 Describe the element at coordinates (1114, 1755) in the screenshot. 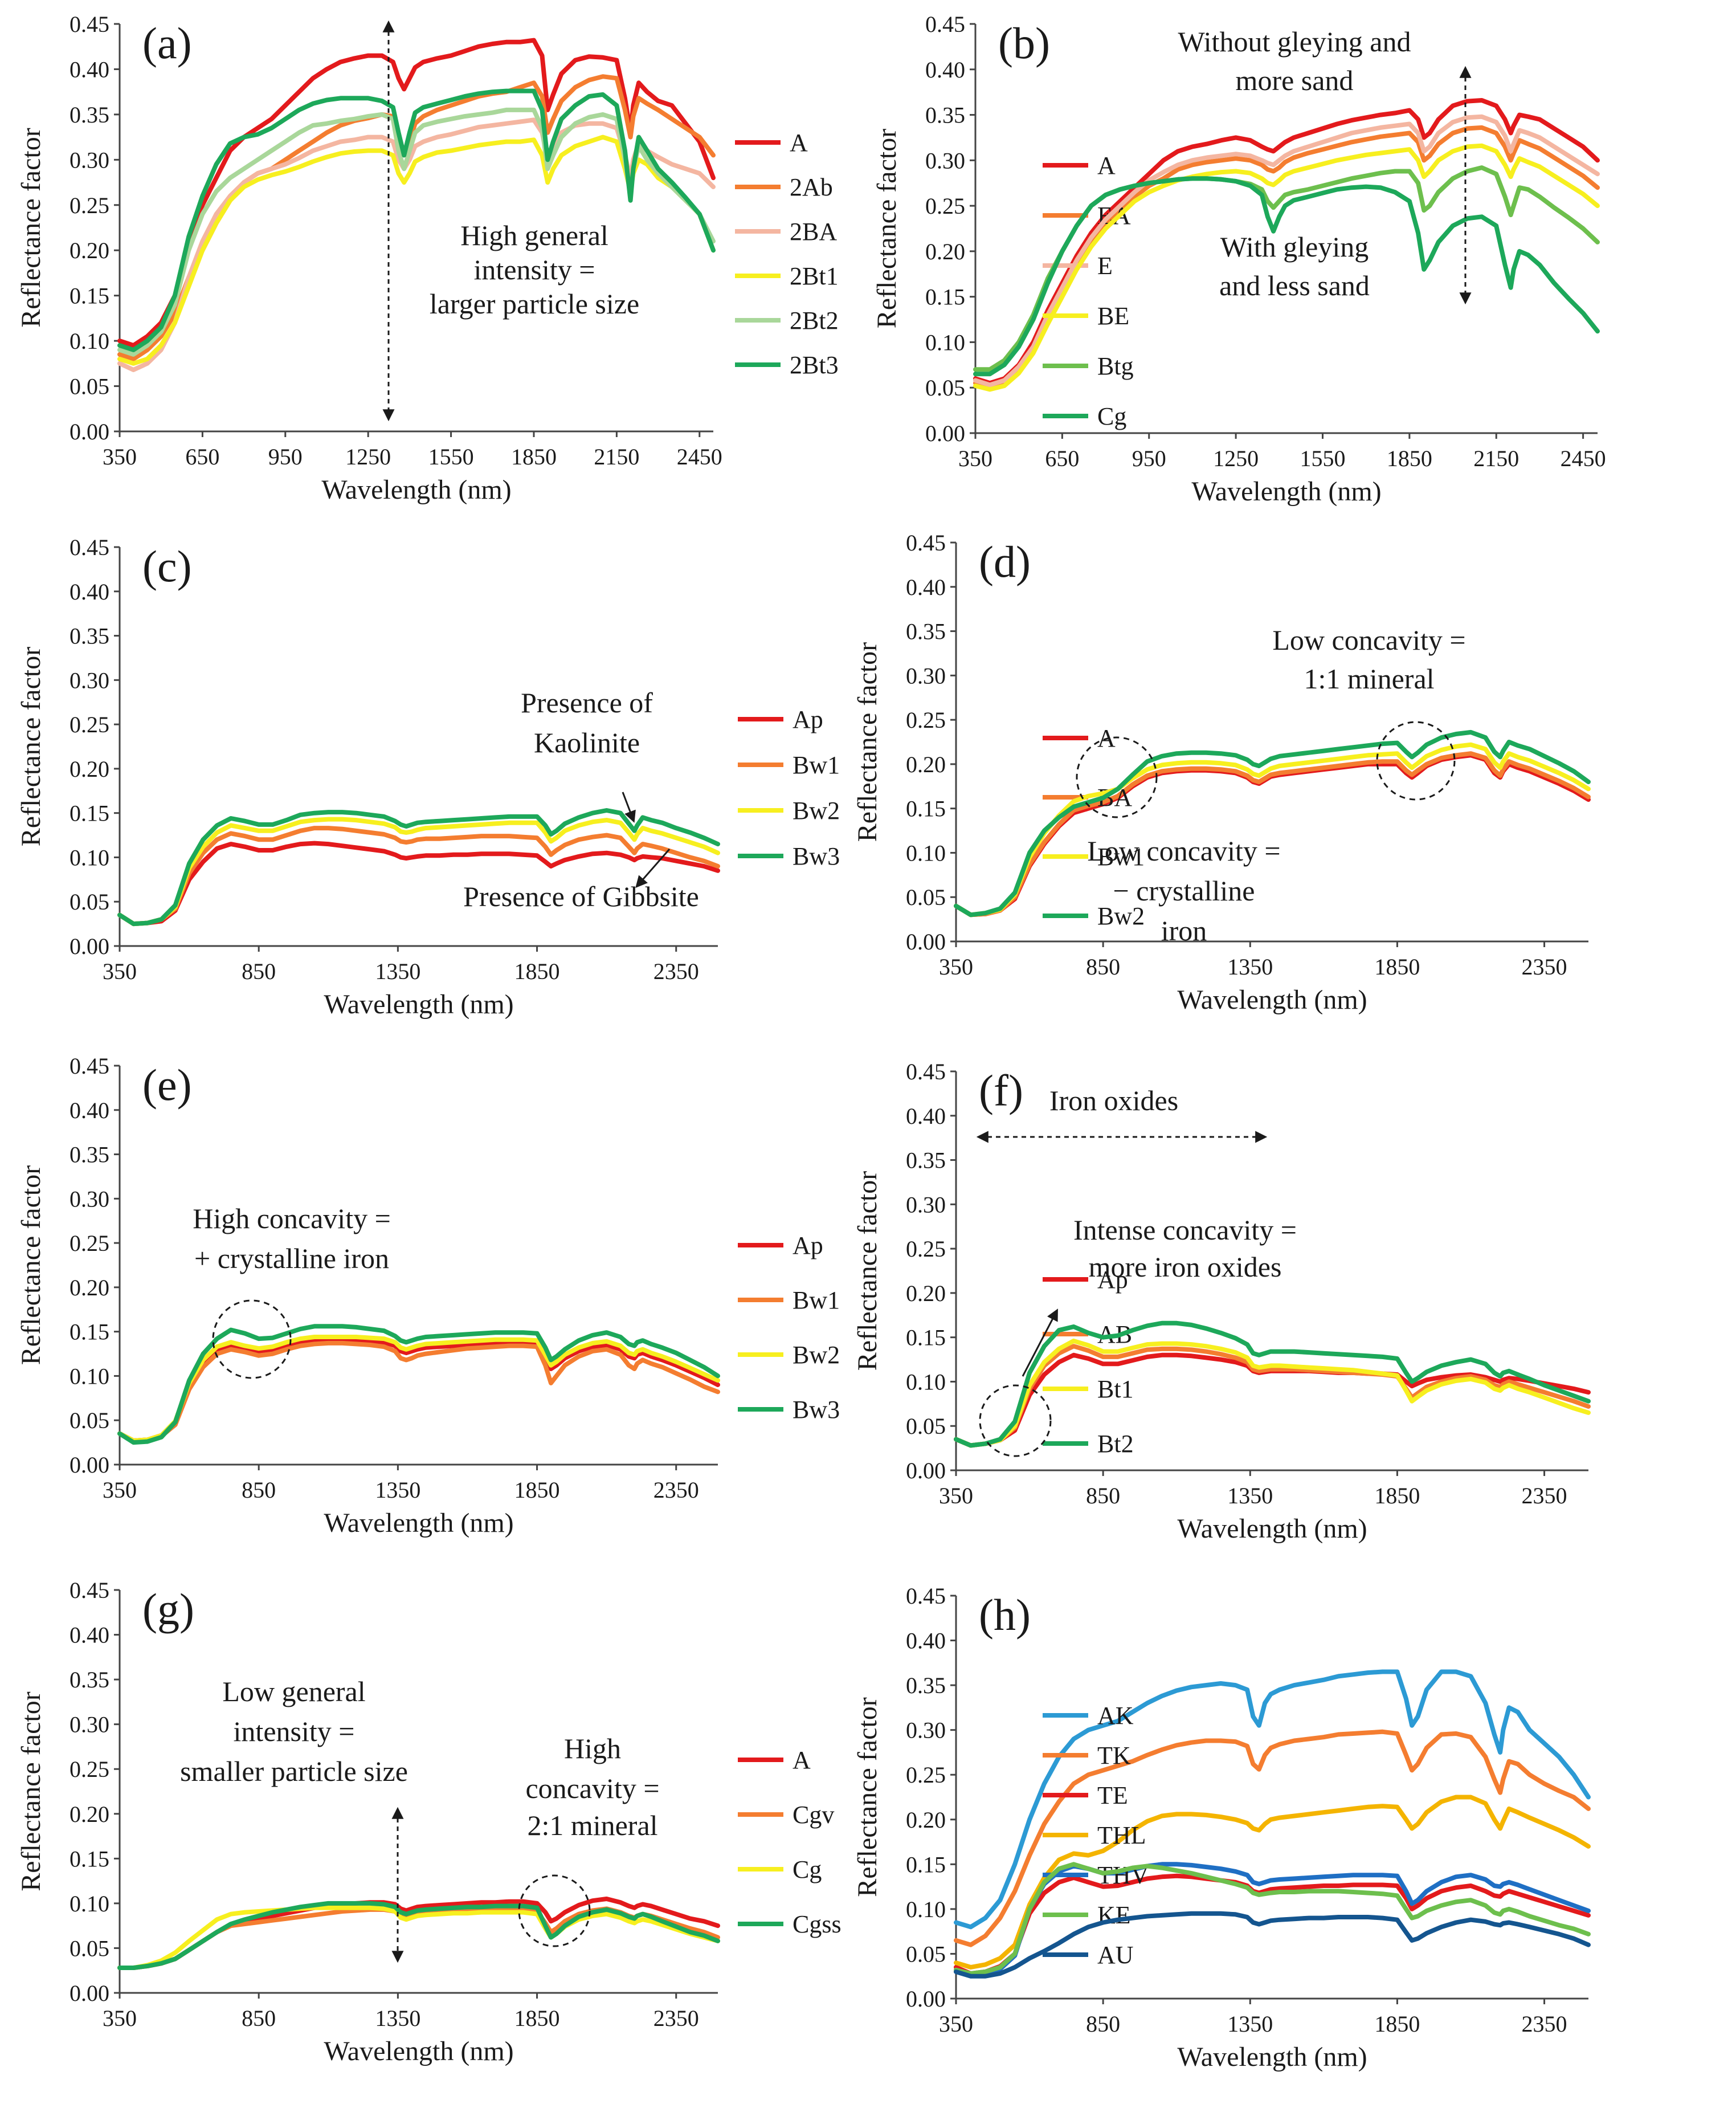

I see `legend-label: TK` at that location.